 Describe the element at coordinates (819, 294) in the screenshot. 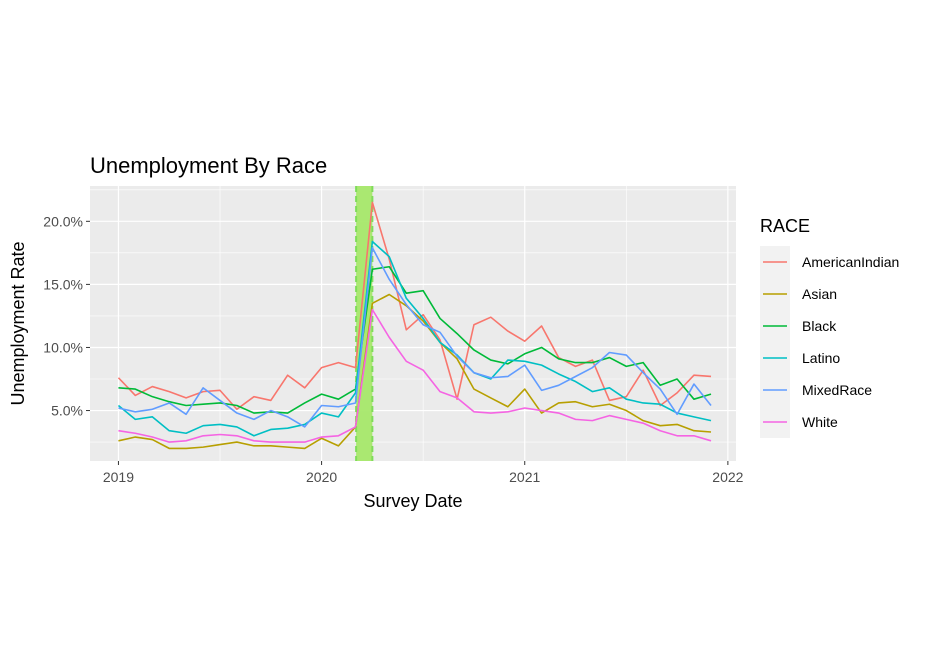

I see `legend-label-asian: Asian` at that location.